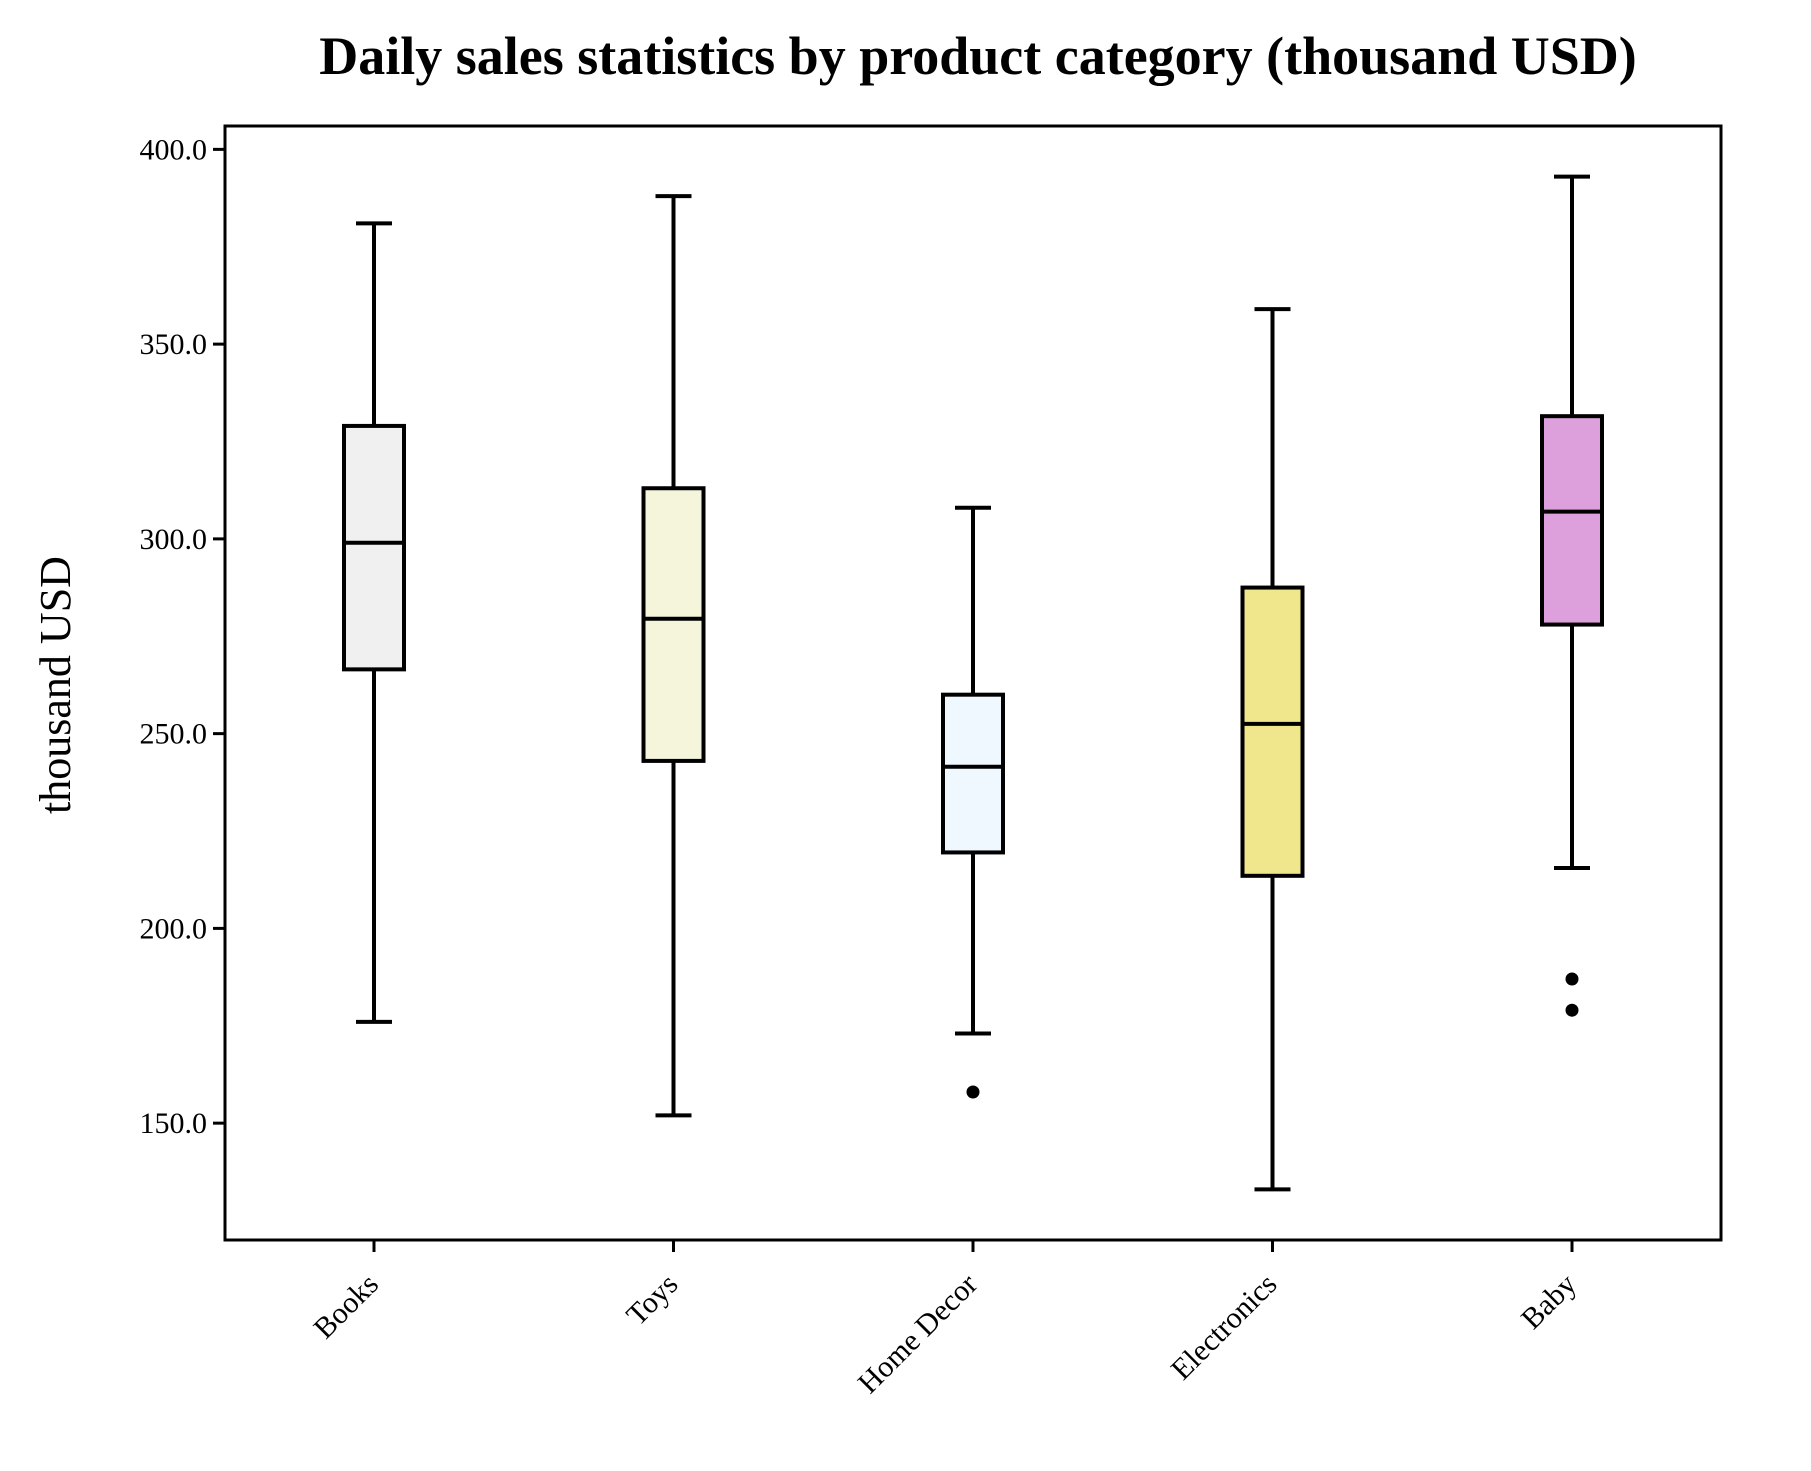 This screenshot has width=1811, height=1471. What do you see at coordinates (55, 685) in the screenshot?
I see `y-axis-label: thousand USD` at bounding box center [55, 685].